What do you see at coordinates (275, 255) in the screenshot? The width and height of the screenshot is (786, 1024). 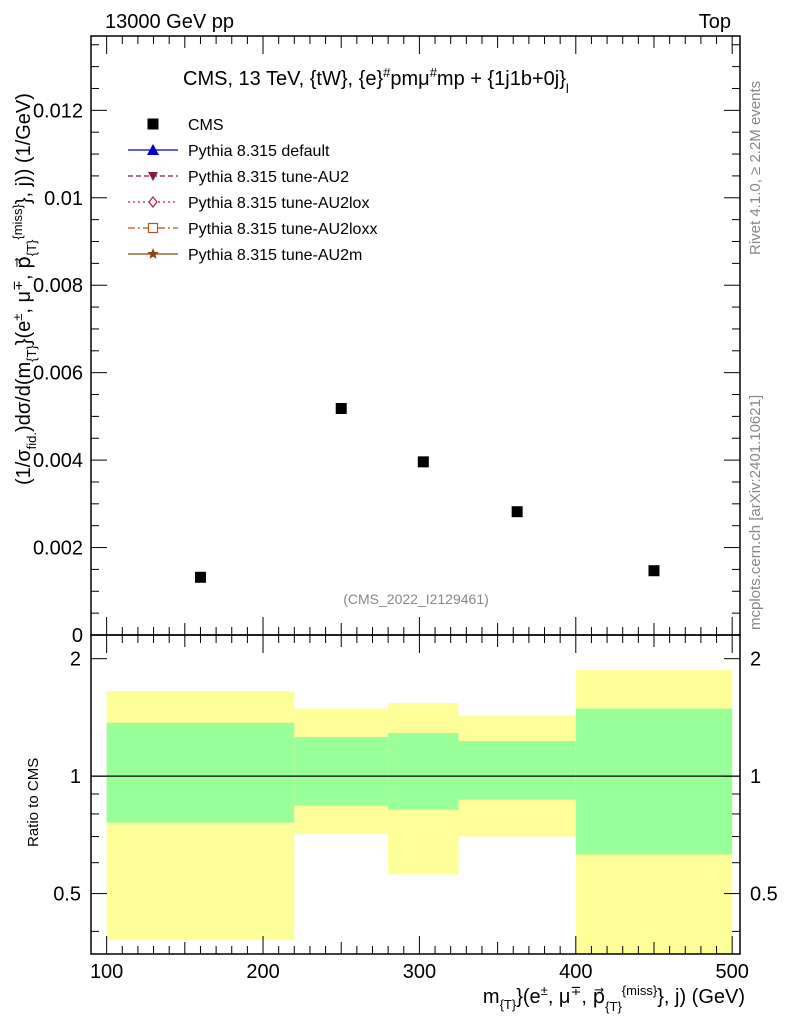 I see `legend-label: Pythia 8.315 tune-AU2m` at bounding box center [275, 255].